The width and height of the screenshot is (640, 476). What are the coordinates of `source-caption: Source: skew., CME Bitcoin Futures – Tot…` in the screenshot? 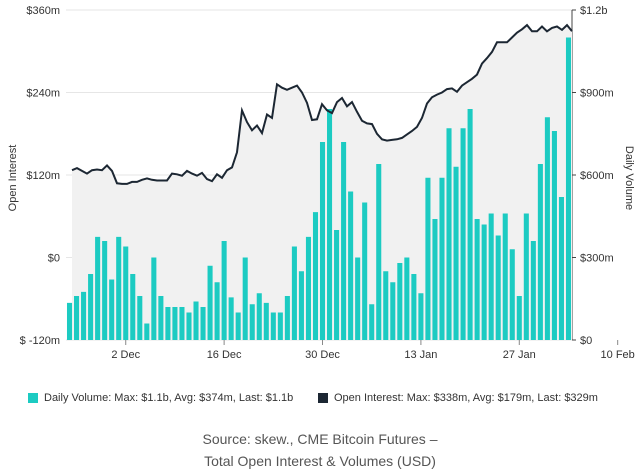 It's located at (320, 450).